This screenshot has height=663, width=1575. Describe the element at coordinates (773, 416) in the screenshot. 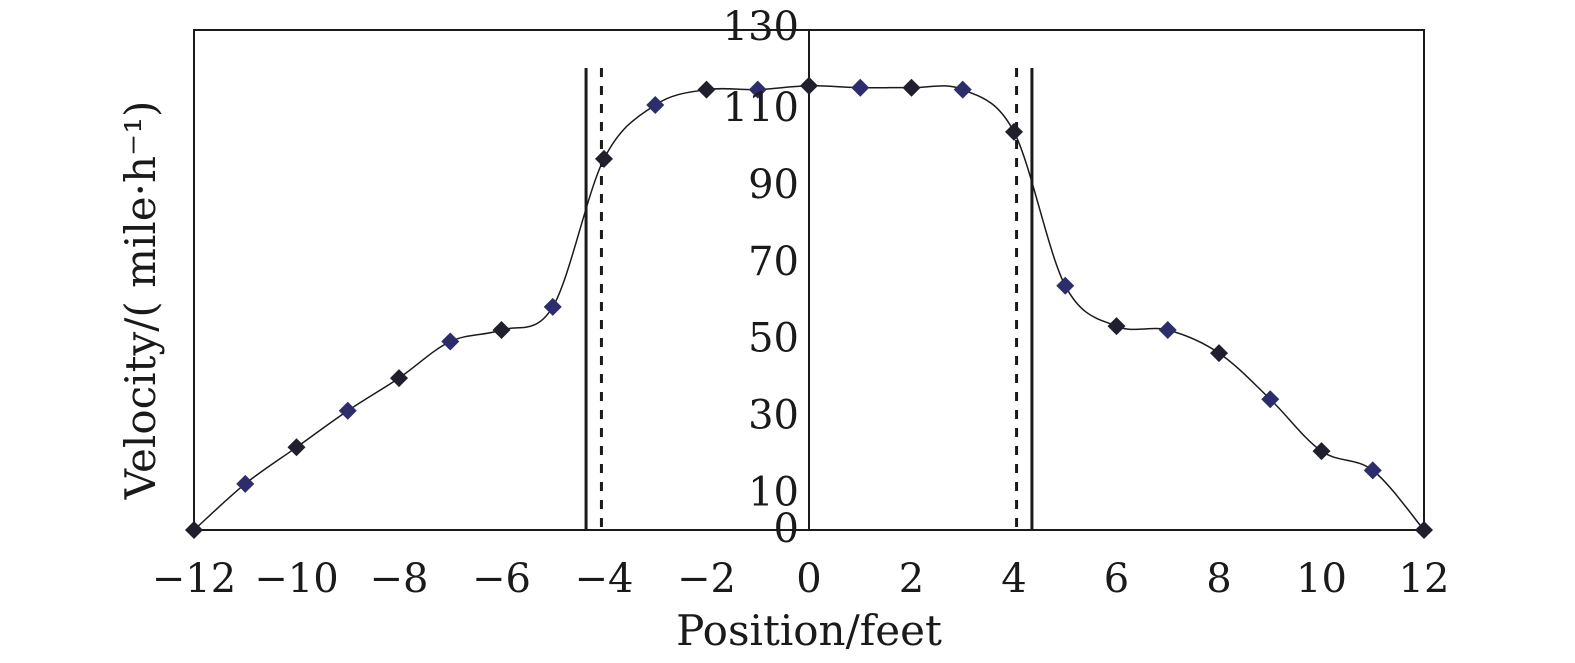

I see `y-tick-label: 30` at that location.